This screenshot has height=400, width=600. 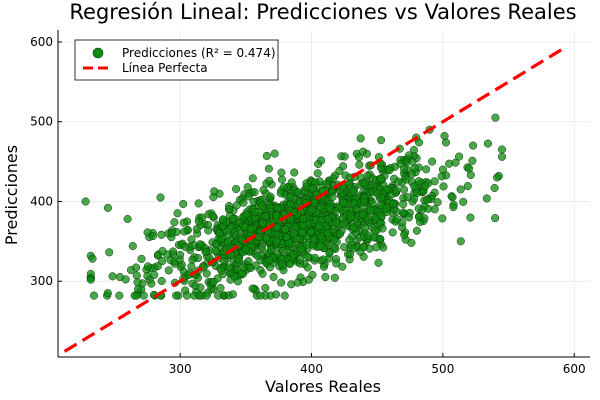 I want to click on x-tick-label: 400, so click(x=311, y=369).